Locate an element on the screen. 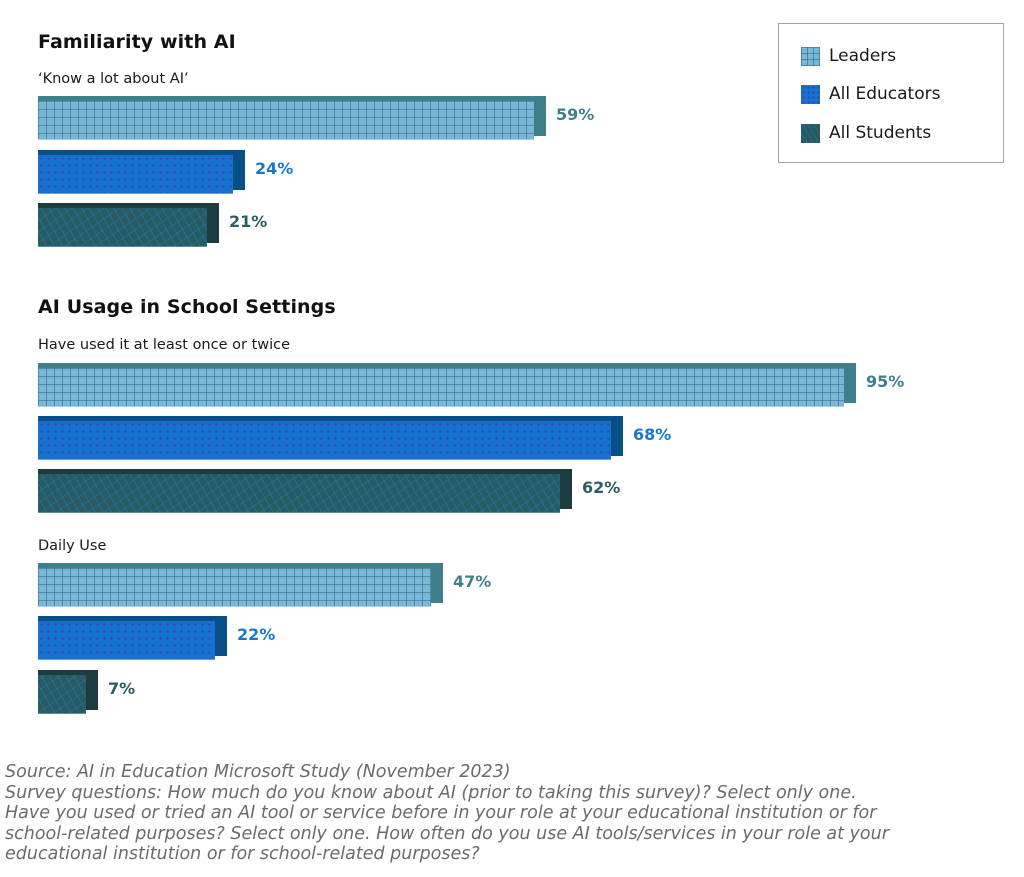 This screenshot has width=1024, height=877. legend-item-students: All Students is located at coordinates (866, 133).